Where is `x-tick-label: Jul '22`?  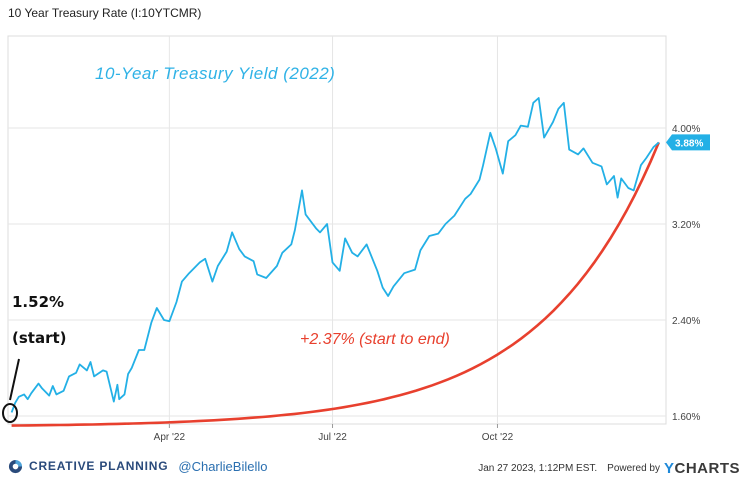 x-tick-label: Jul '22 is located at coordinates (332, 437).